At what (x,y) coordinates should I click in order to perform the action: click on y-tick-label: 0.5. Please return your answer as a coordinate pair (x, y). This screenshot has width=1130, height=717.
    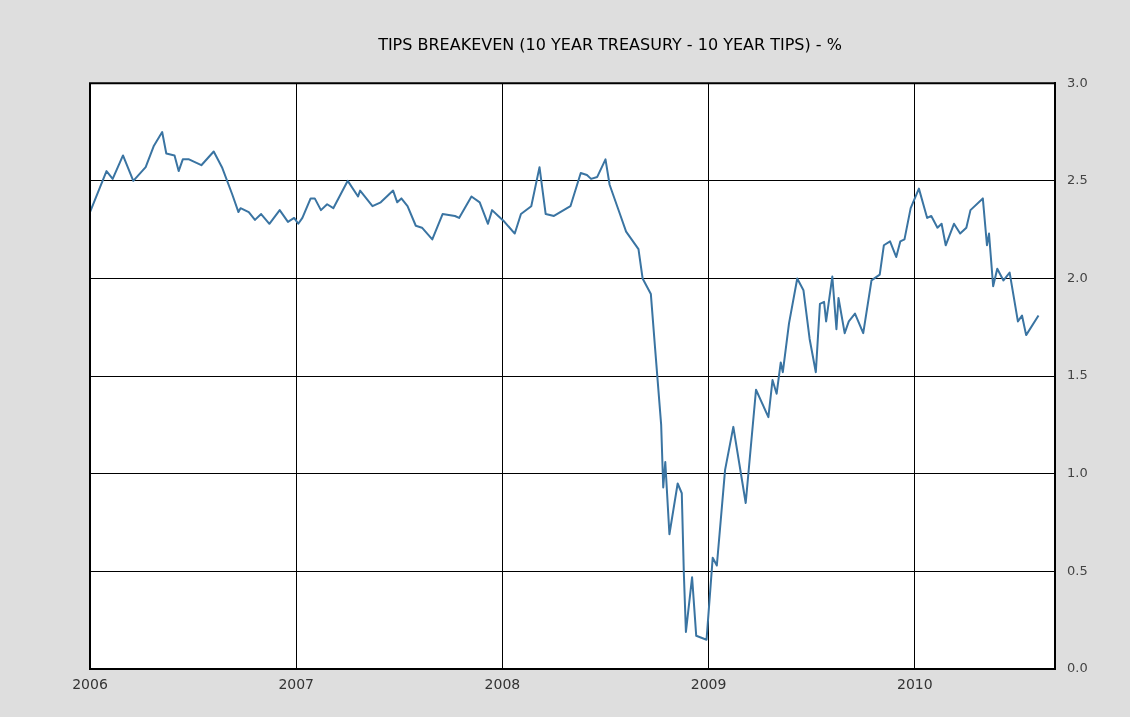
    Looking at the image, I should click on (1077, 570).